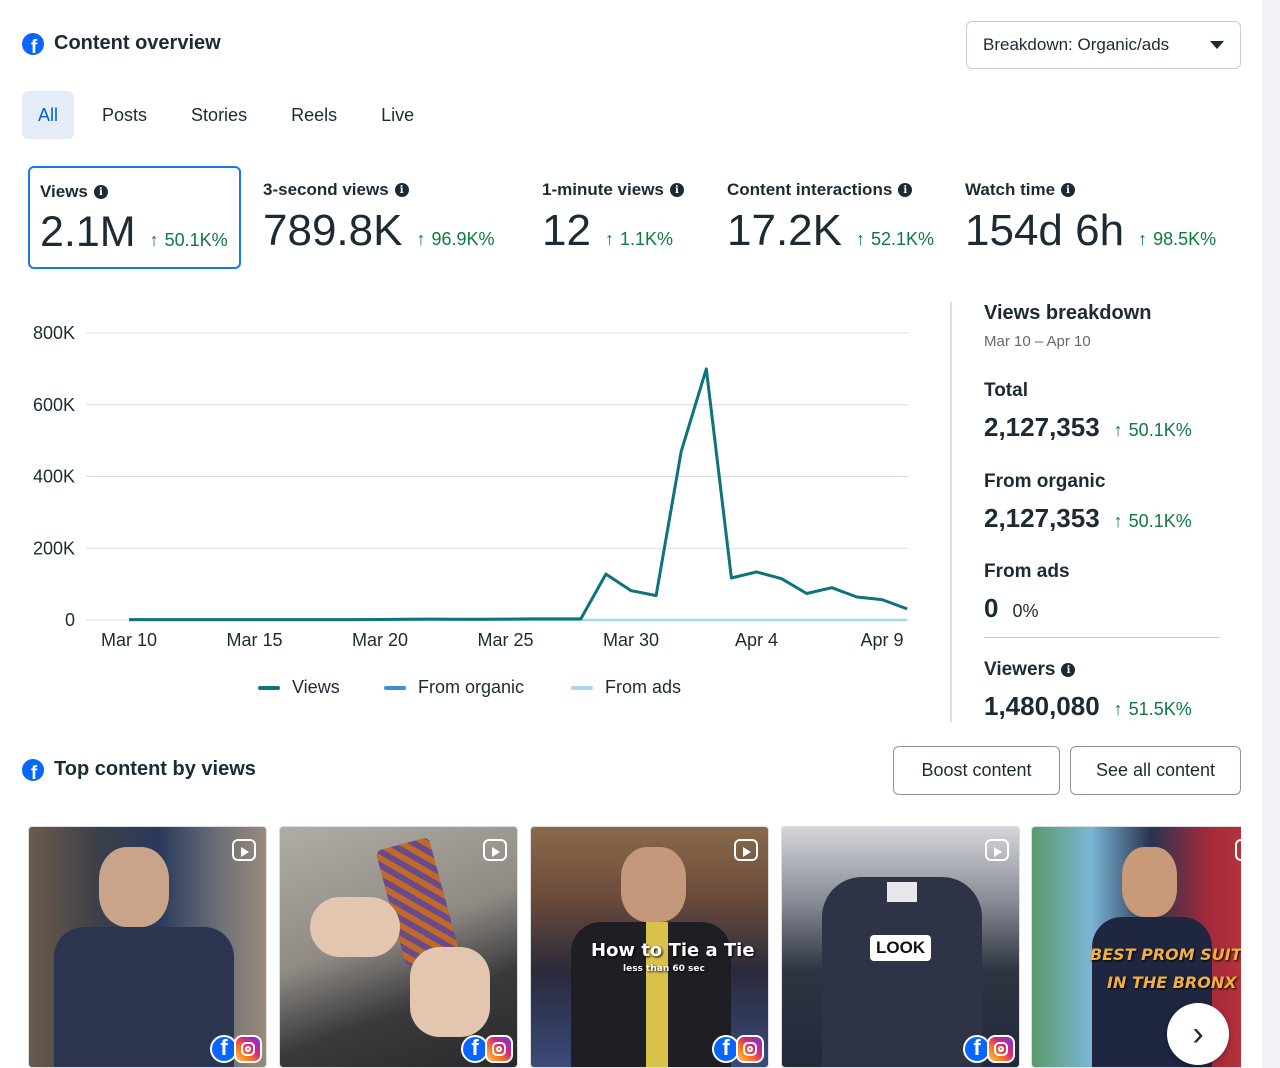 The height and width of the screenshot is (1068, 1280). I want to click on top-content-header: f Top content by views, so click(139, 769).